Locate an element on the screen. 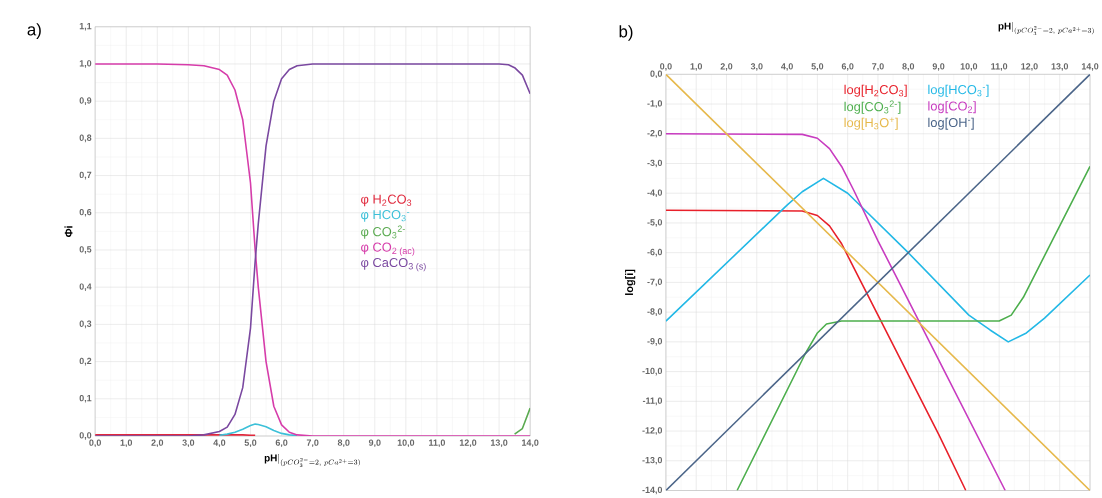  y-tick-label: -8,0 is located at coordinates (655, 312).